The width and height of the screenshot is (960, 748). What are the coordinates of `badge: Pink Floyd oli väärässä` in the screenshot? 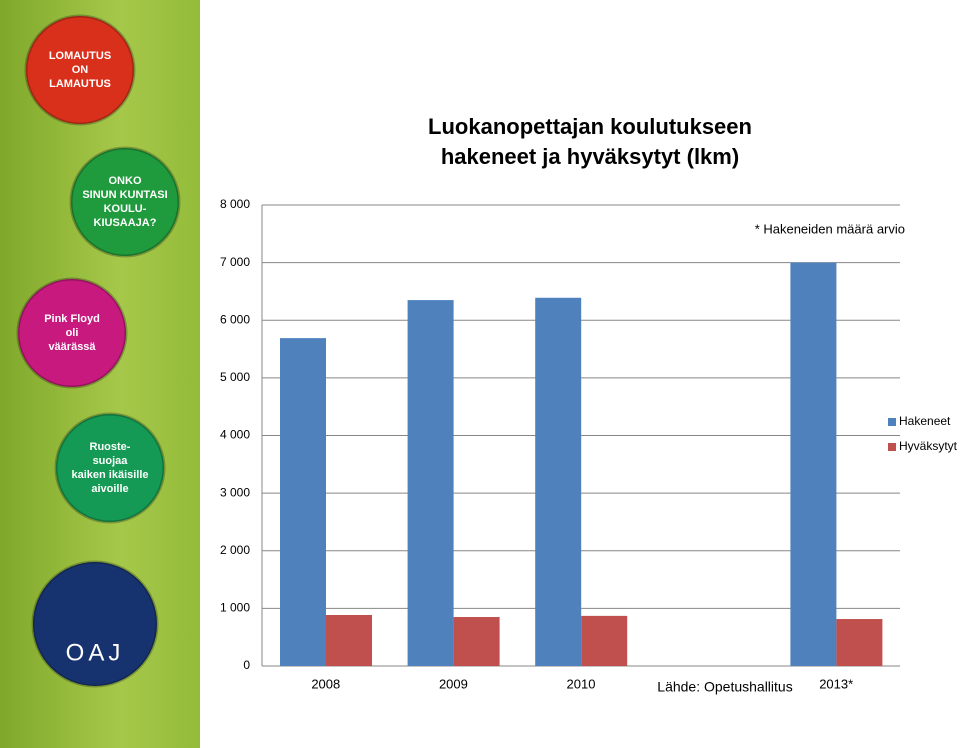 It's located at (72, 333).